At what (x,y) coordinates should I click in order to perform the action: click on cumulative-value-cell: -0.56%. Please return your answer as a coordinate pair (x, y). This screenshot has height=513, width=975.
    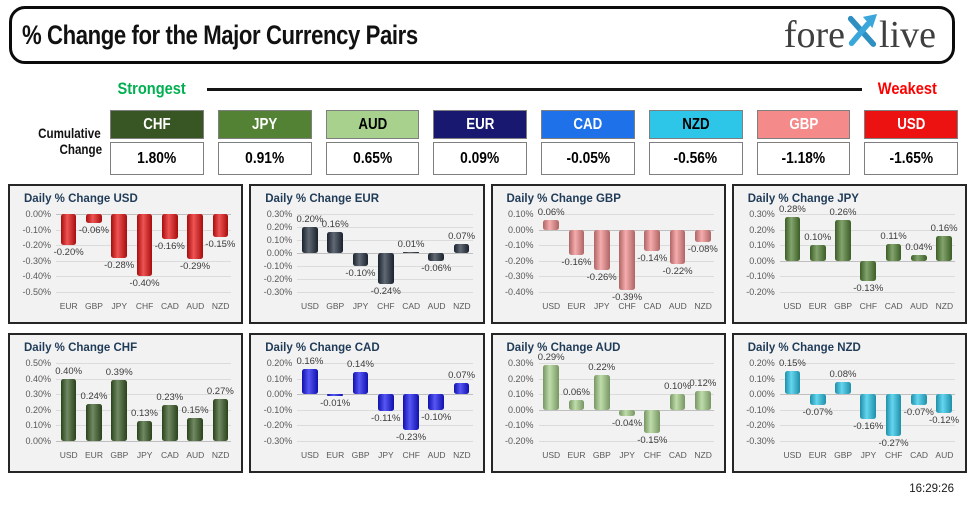
    Looking at the image, I should click on (695, 158).